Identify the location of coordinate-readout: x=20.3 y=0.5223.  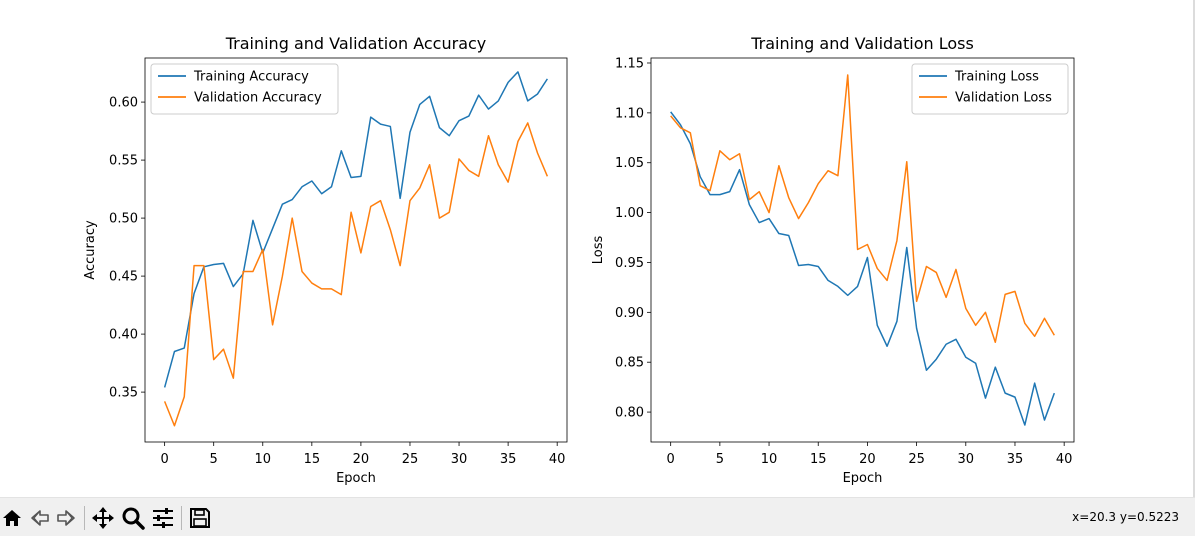
(1125, 517).